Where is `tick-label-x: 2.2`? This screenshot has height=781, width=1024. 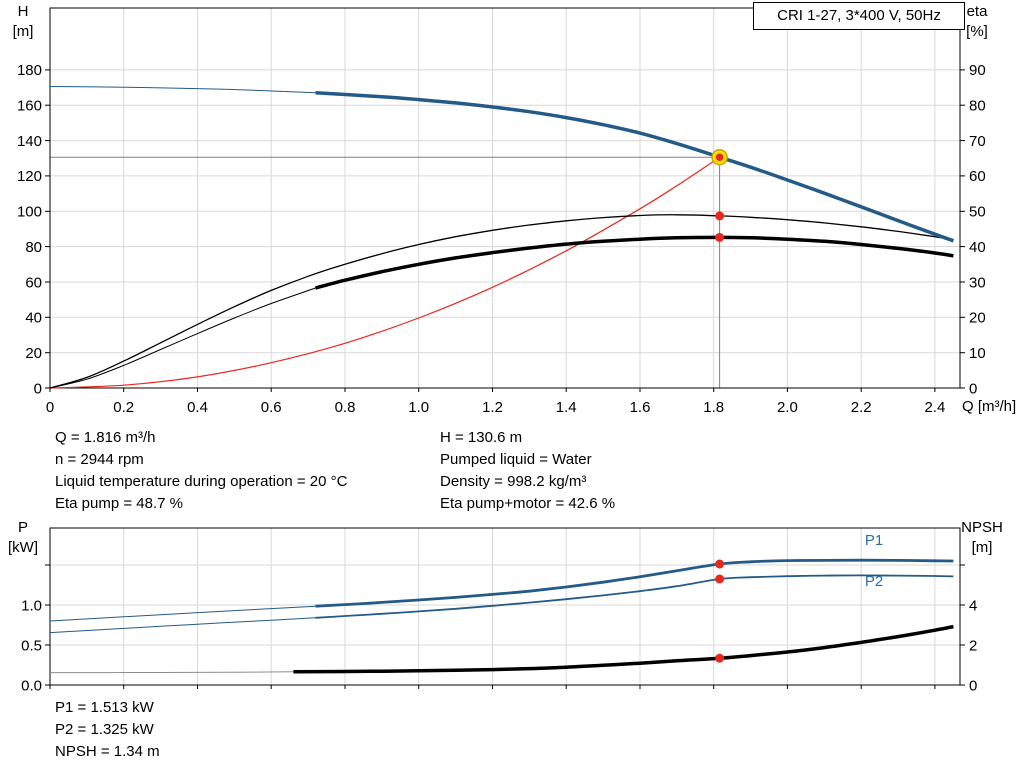
tick-label-x: 2.2 is located at coordinates (861, 407).